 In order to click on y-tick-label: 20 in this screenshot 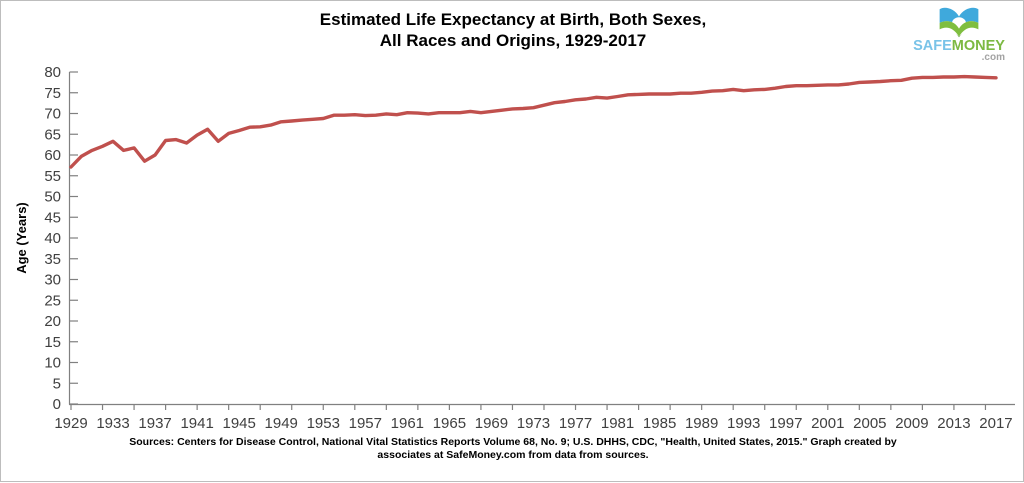, I will do `click(52, 321)`.